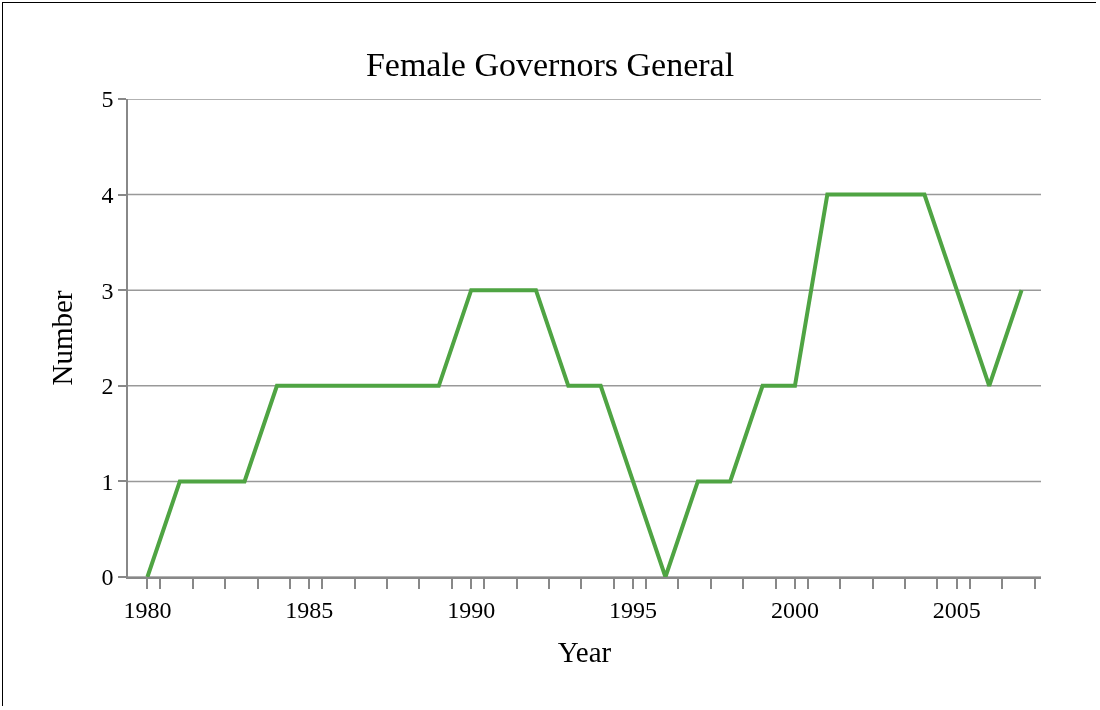 The height and width of the screenshot is (710, 1100). What do you see at coordinates (107, 386) in the screenshot?
I see `y-tick-label: 2` at bounding box center [107, 386].